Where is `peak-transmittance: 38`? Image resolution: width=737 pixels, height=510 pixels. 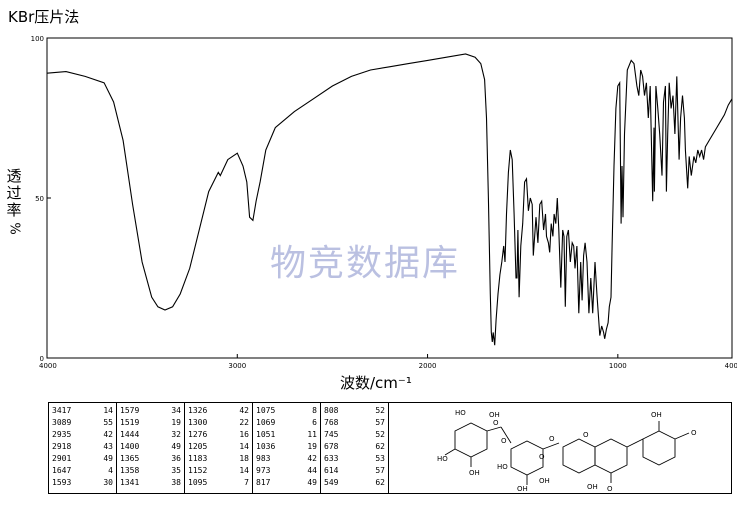 peak-transmittance: 38 is located at coordinates (176, 482).